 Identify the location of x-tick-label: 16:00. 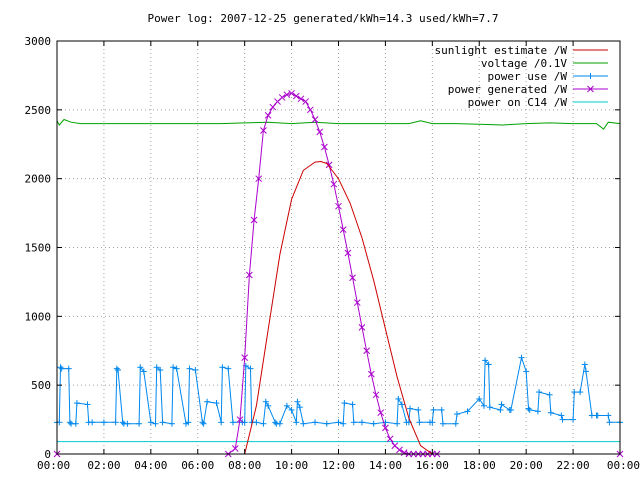
(432, 465).